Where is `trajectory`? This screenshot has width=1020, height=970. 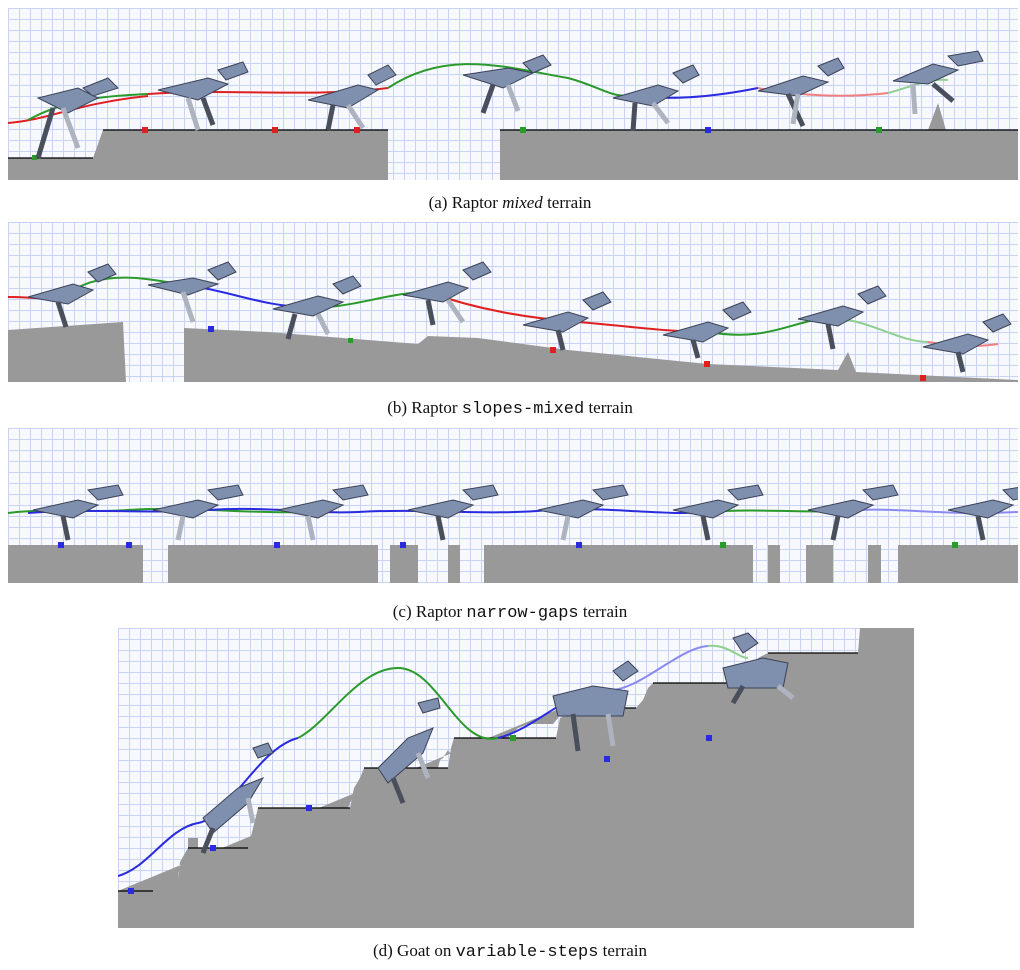 trajectory is located at coordinates (478, 93).